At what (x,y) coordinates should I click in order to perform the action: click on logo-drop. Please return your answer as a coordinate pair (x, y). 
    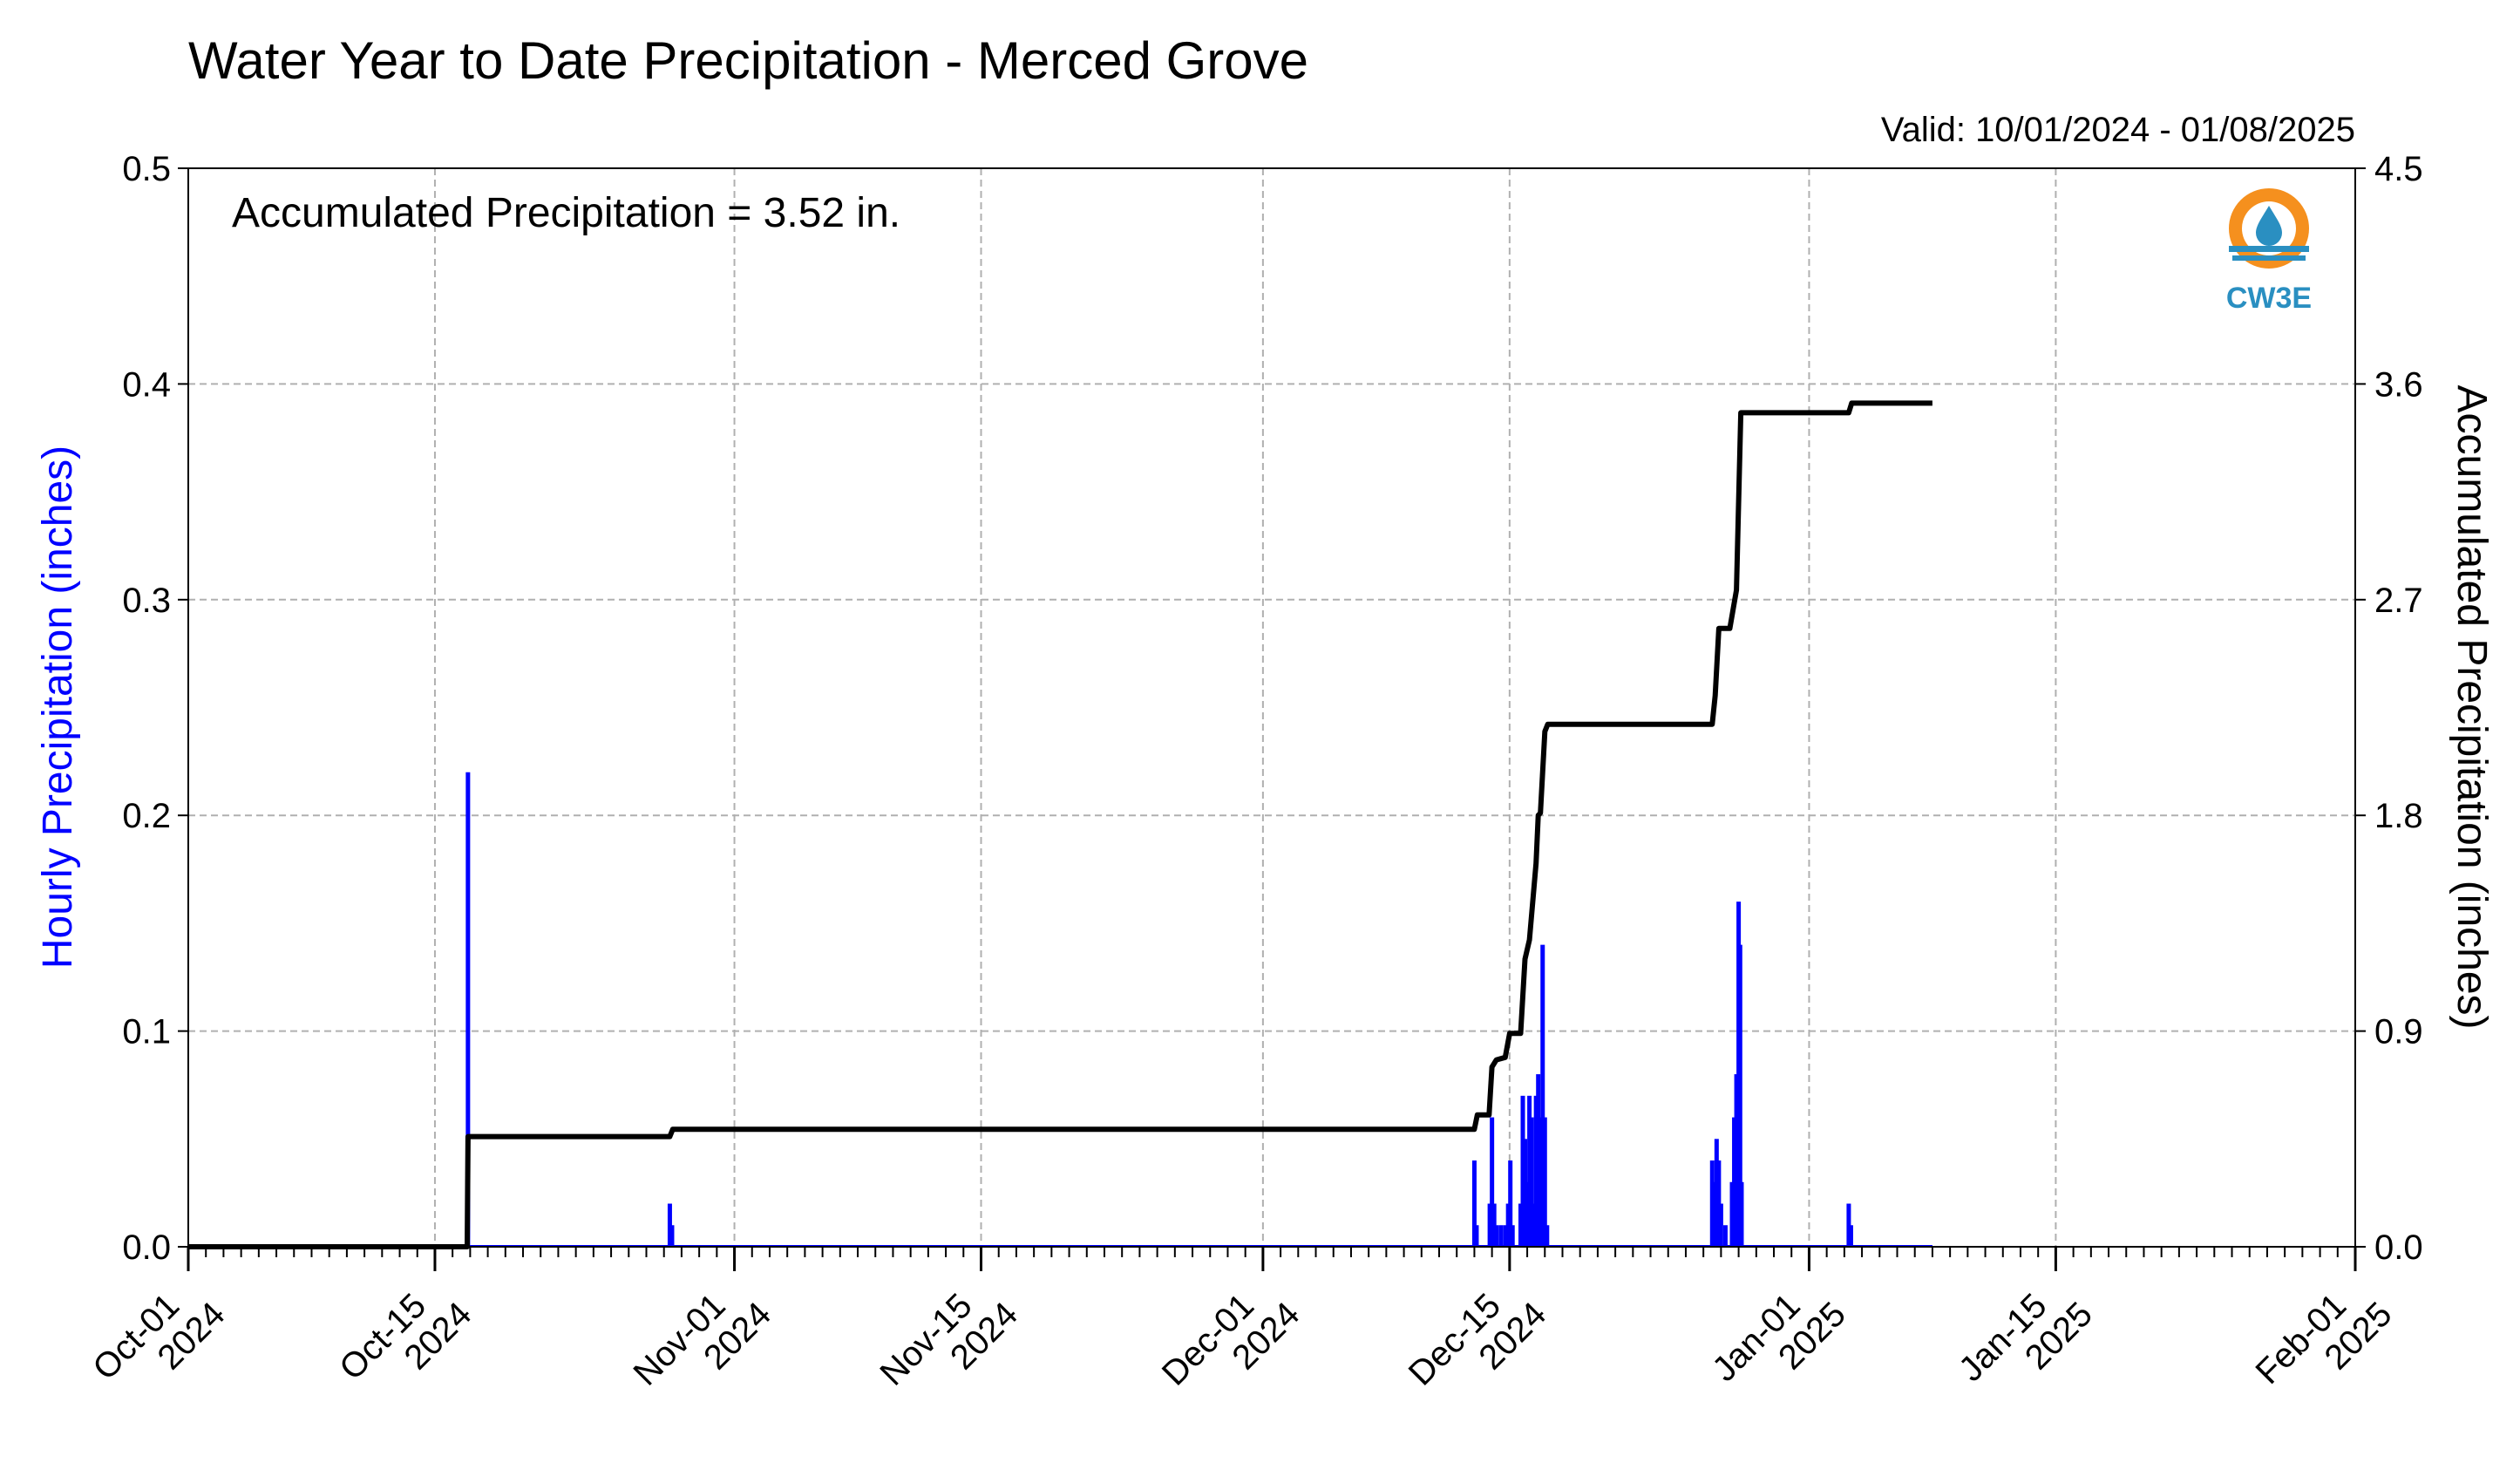
    Looking at the image, I should click on (2269, 226).